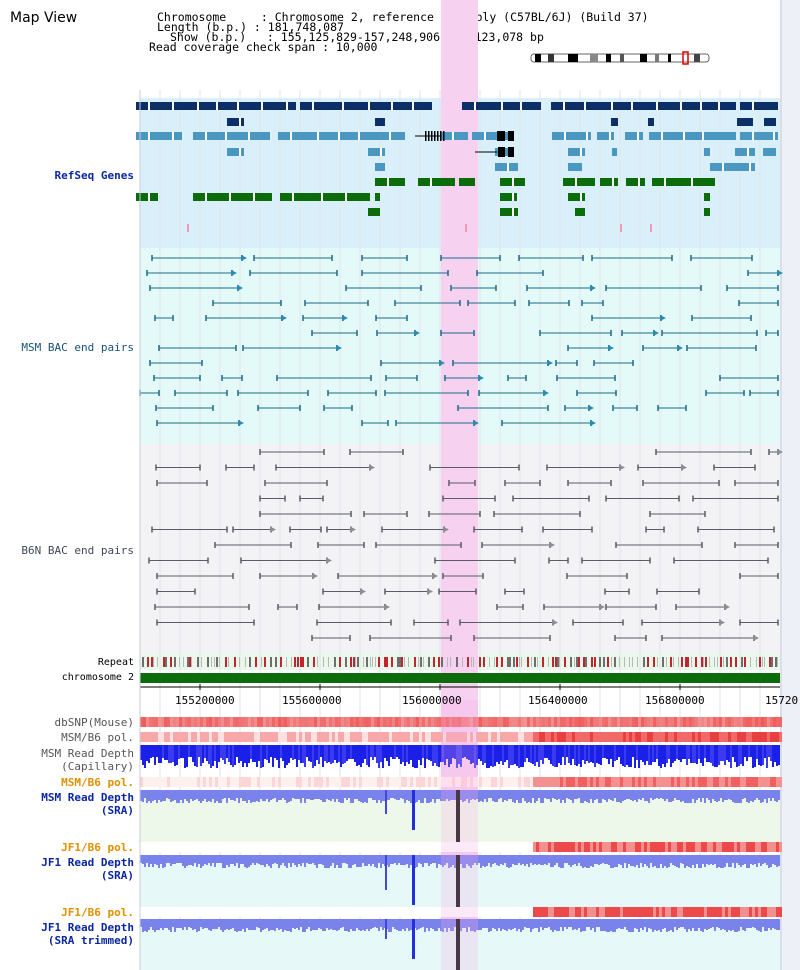  What do you see at coordinates (97, 677) in the screenshot?
I see `chromosome-label: chromosome 2` at bounding box center [97, 677].